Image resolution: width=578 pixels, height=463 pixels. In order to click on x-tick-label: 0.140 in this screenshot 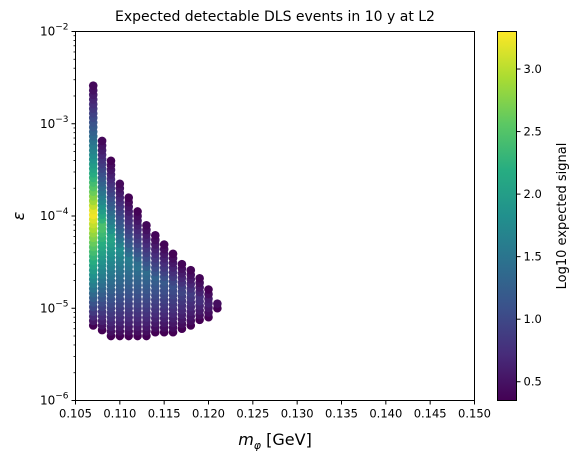, I will do `click(385, 414)`.